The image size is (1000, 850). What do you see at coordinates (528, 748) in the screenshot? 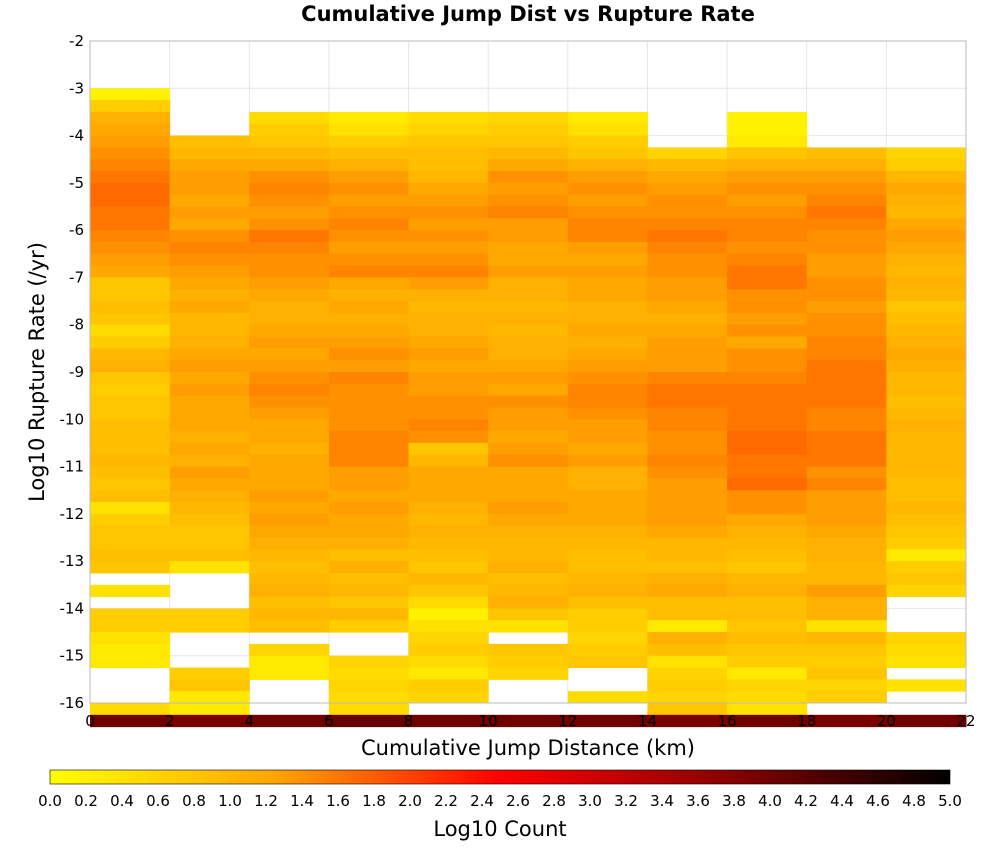
I see `x-axis-label: Cumulative Jump Distance (km)` at bounding box center [528, 748].